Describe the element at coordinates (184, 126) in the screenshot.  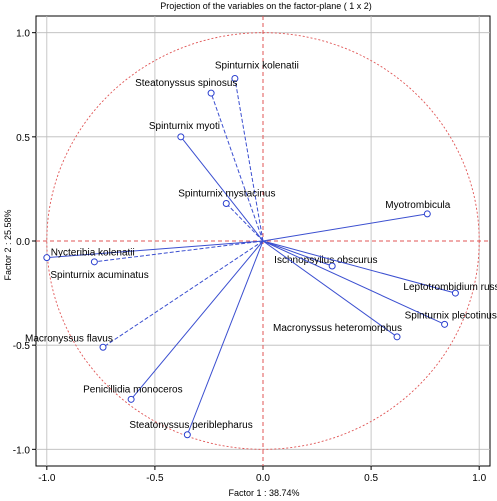
I see `point-label: Spinturnix myoti` at that location.